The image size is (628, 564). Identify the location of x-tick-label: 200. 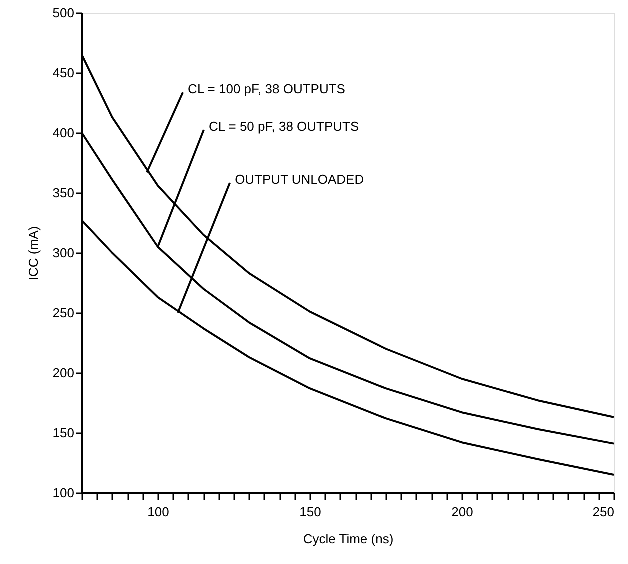
(463, 512).